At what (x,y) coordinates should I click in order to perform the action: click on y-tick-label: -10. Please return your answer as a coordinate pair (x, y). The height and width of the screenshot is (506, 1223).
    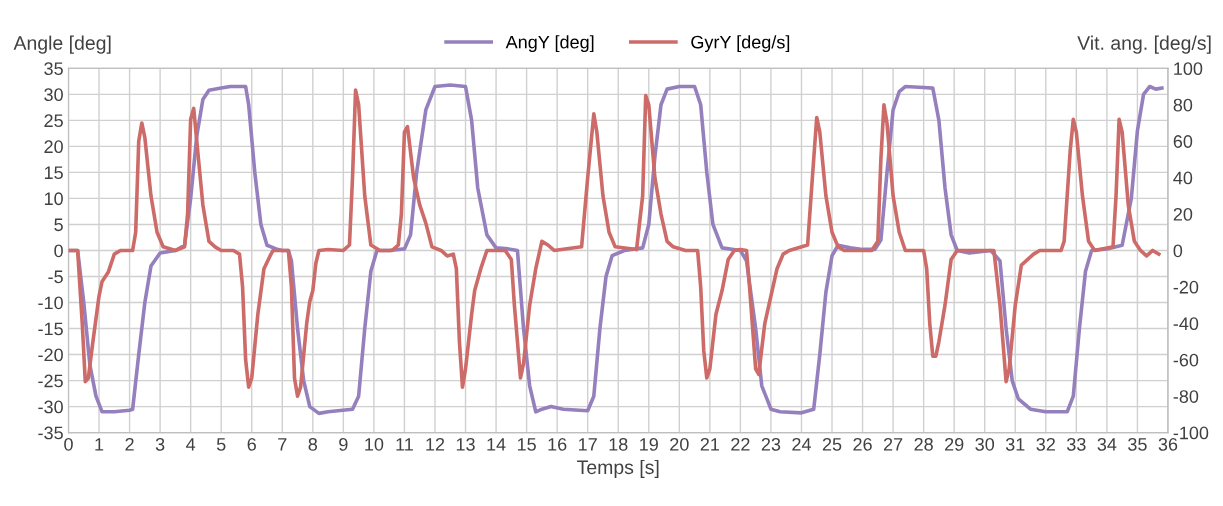
    Looking at the image, I should click on (50, 303).